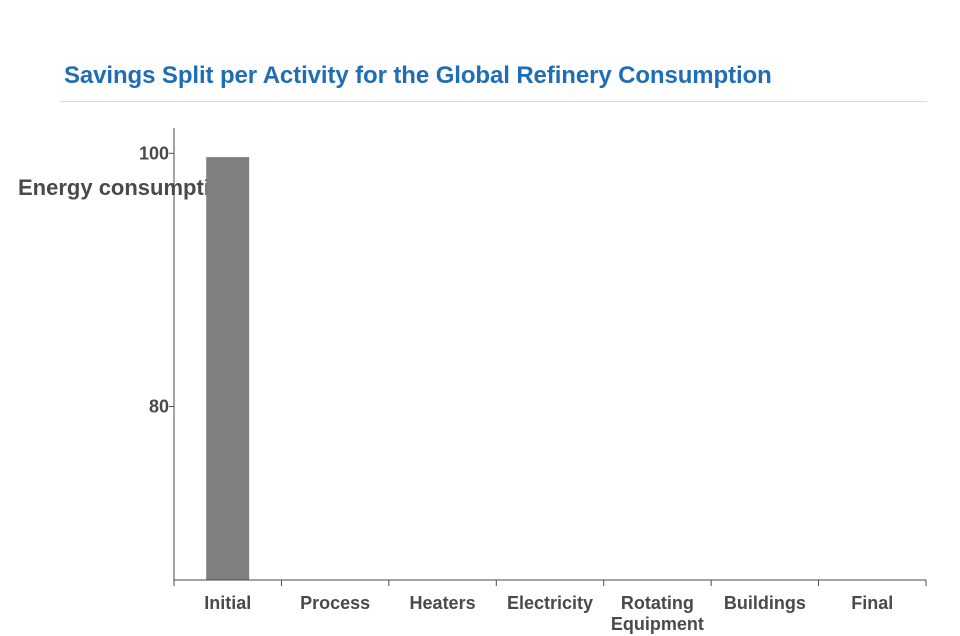  I want to click on x-tick-label-electricity: Electricity, so click(550, 603).